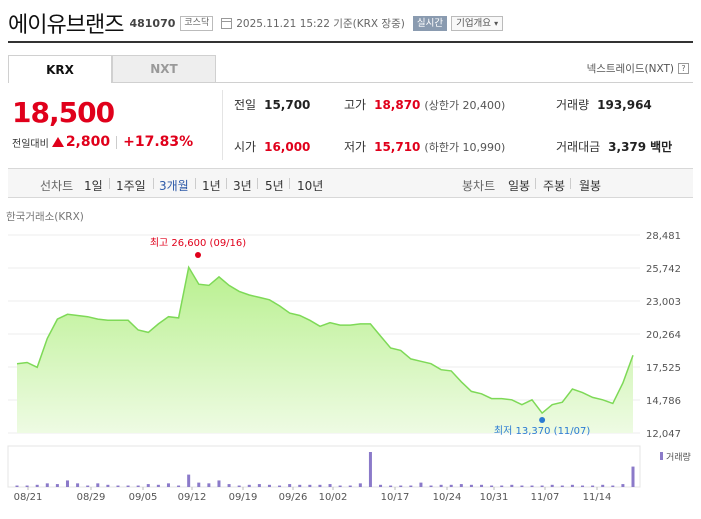 The image size is (701, 519). Describe the element at coordinates (324, 466) in the screenshot. I see `volume-panel` at that location.